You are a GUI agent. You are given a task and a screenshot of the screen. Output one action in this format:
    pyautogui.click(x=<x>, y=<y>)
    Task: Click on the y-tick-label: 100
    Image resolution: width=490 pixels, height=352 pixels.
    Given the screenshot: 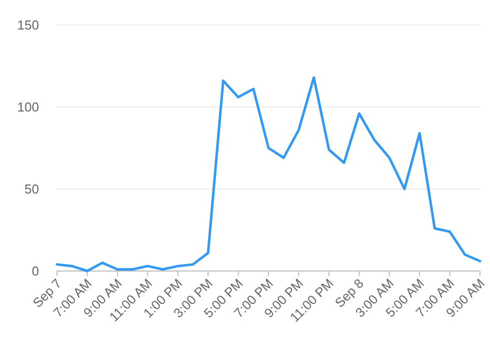 What is the action you would take?
    pyautogui.click(x=28, y=107)
    